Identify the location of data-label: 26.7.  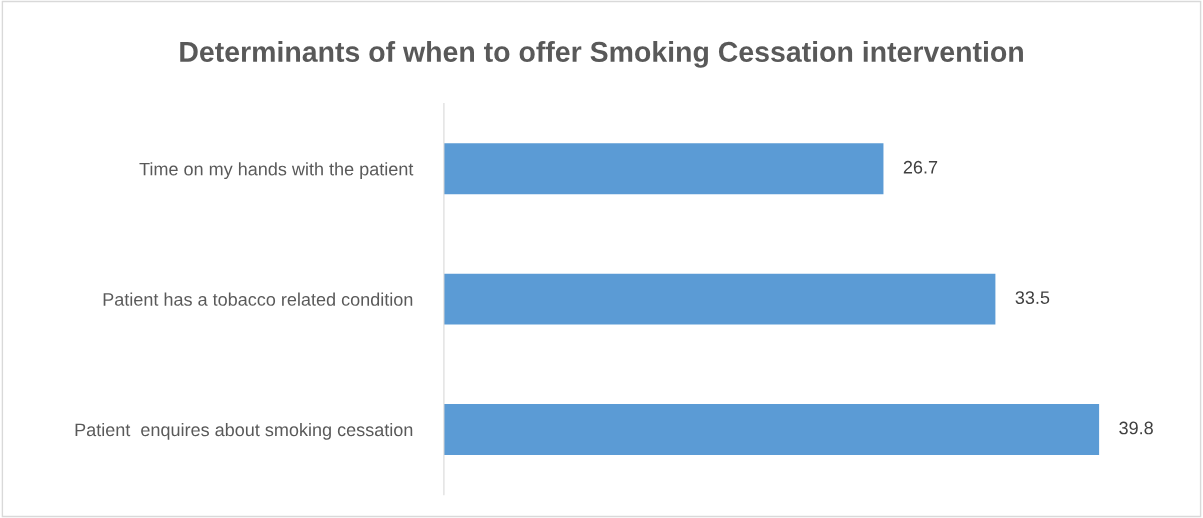
(920, 167).